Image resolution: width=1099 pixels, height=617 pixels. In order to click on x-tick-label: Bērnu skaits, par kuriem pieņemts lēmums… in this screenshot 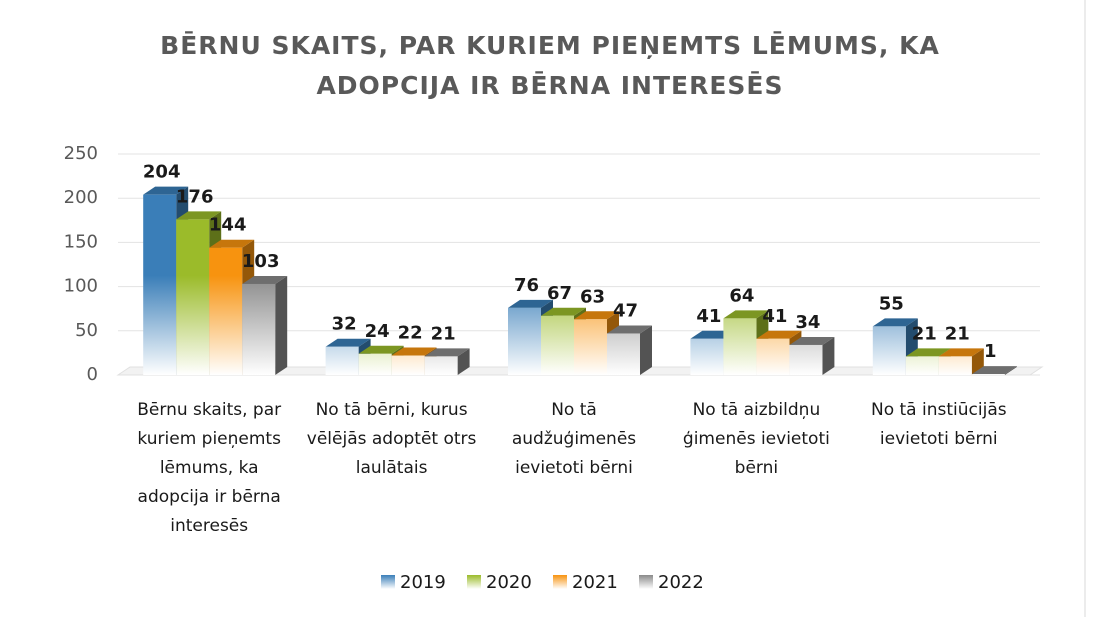, I will do `click(209, 468)`.